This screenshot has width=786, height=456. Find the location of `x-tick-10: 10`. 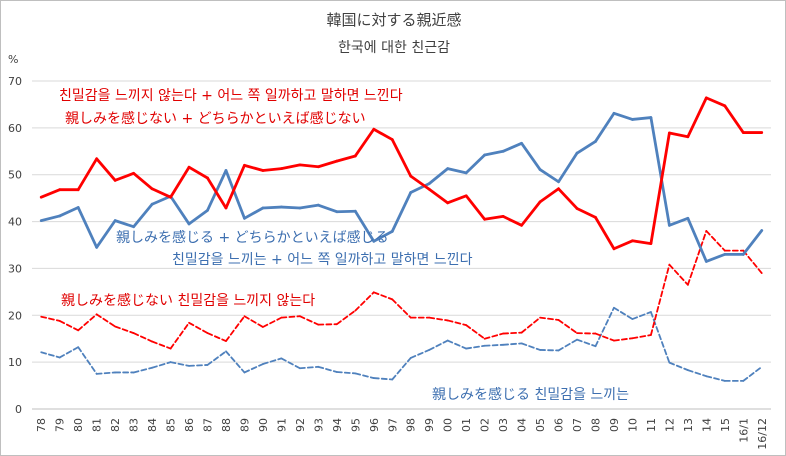

x-tick-10: 10 is located at coordinates (632, 425).